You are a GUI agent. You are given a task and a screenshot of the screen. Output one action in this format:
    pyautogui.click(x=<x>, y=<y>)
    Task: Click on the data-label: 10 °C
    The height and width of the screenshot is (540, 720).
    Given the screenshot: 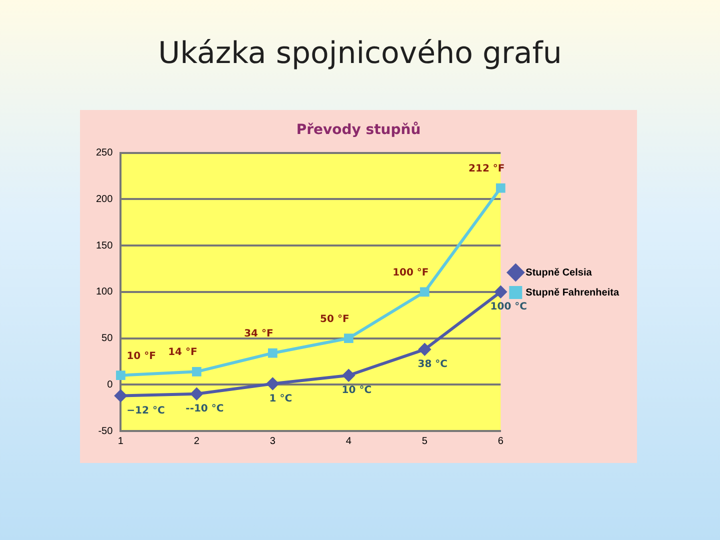 What is the action you would take?
    pyautogui.click(x=357, y=390)
    